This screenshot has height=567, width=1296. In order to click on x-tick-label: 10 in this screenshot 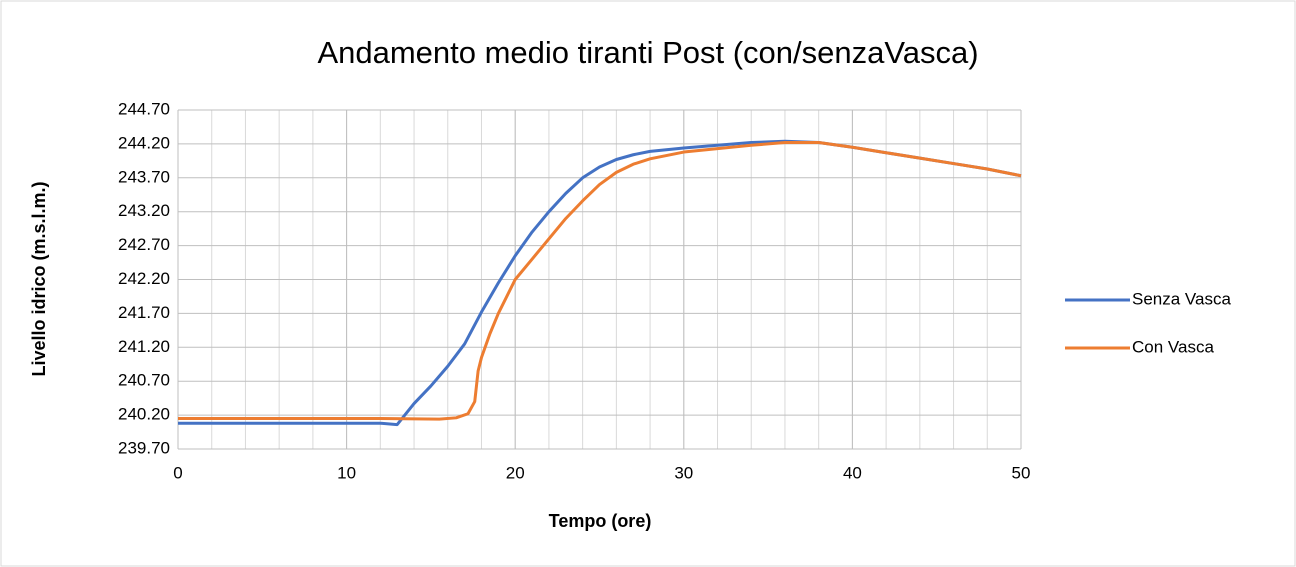, I will do `click(346, 472)`.